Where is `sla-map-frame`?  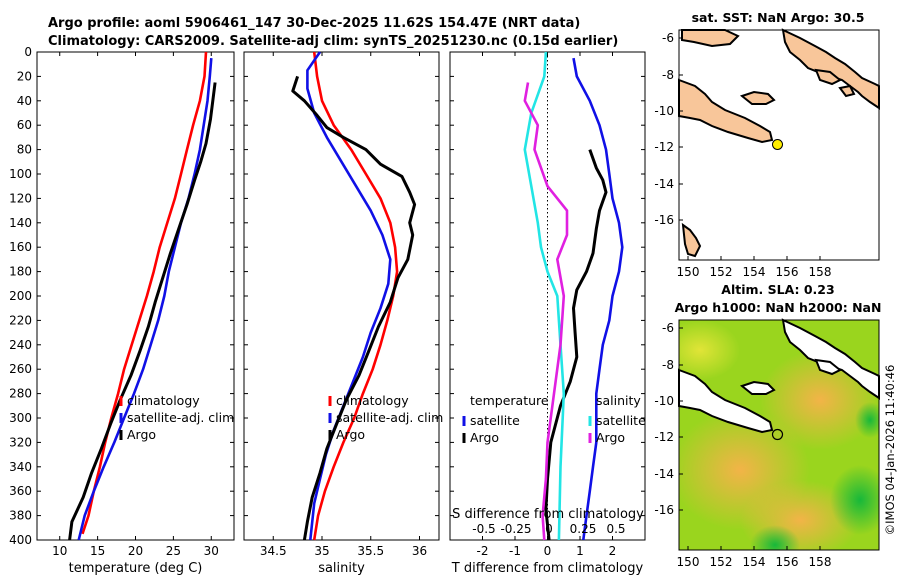 sla-map-frame is located at coordinates (779, 435).